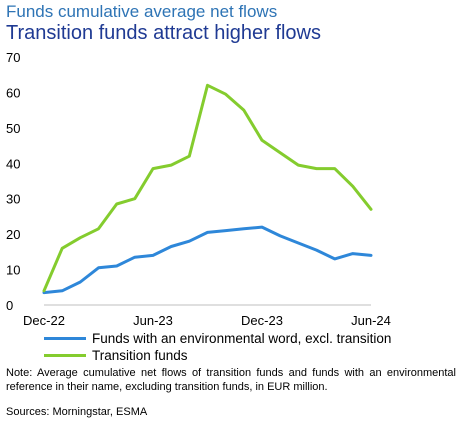 Image resolution: width=464 pixels, height=426 pixels. I want to click on legend-label-transition: Transition funds, so click(140, 355).